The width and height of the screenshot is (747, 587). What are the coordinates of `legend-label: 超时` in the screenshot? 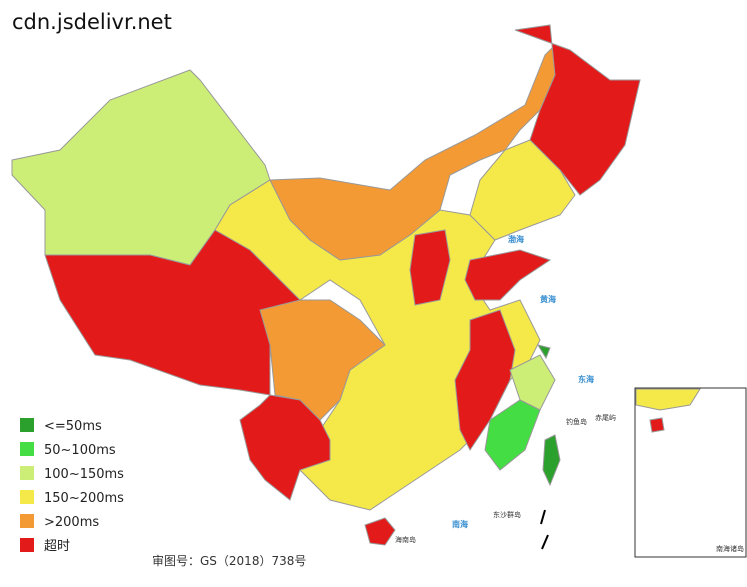 It's located at (57, 546).